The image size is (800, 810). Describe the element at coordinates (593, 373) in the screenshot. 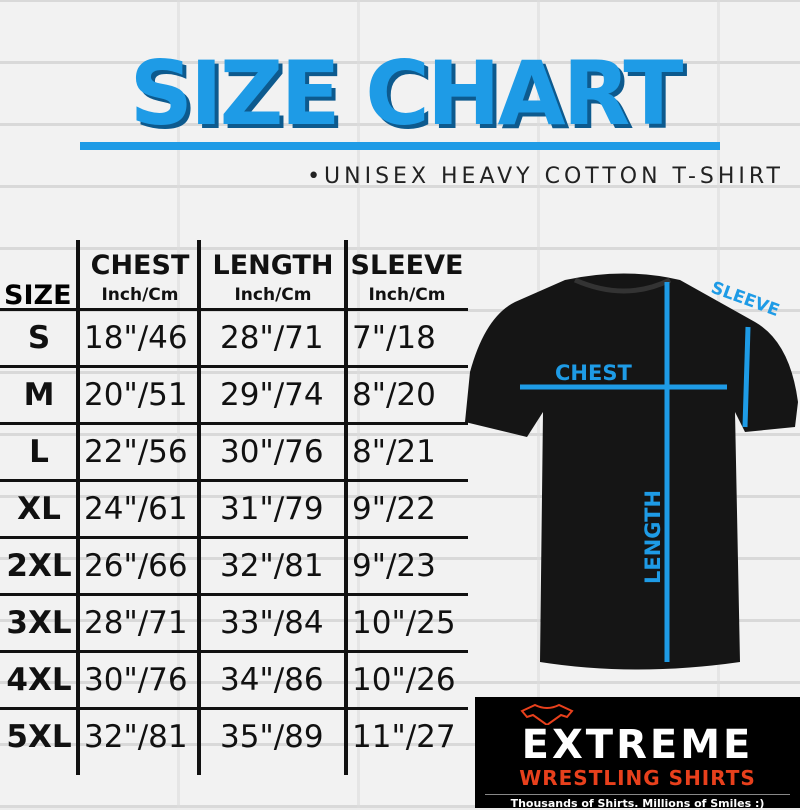

I see `chest-diagram-label: CHEST` at that location.